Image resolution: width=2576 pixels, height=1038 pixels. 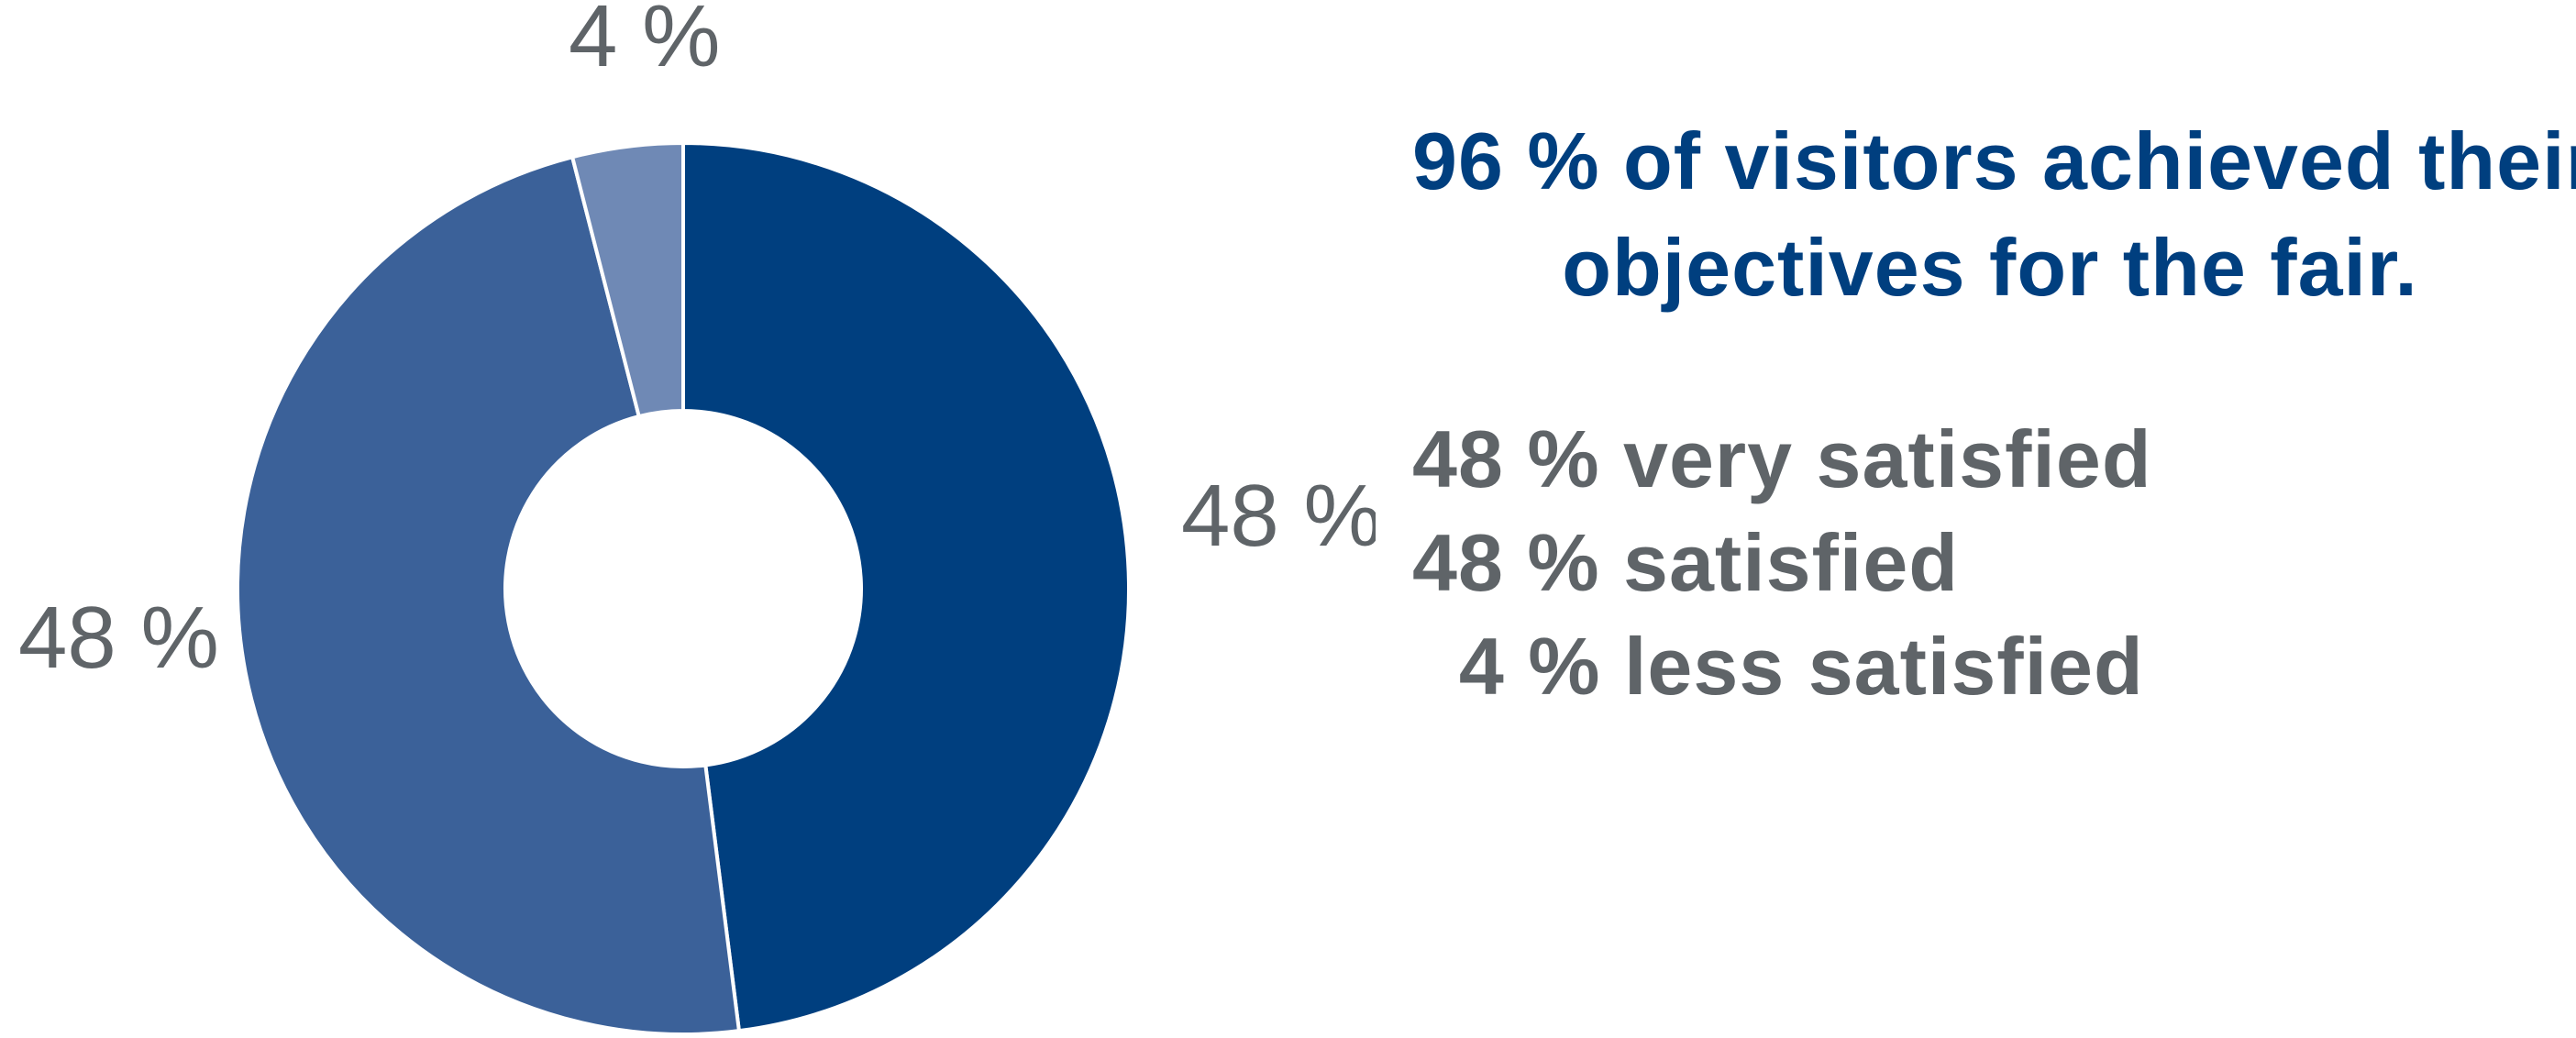 What do you see at coordinates (1278, 516) in the screenshot?
I see `slice-label-very-satisfied: 48 %` at bounding box center [1278, 516].